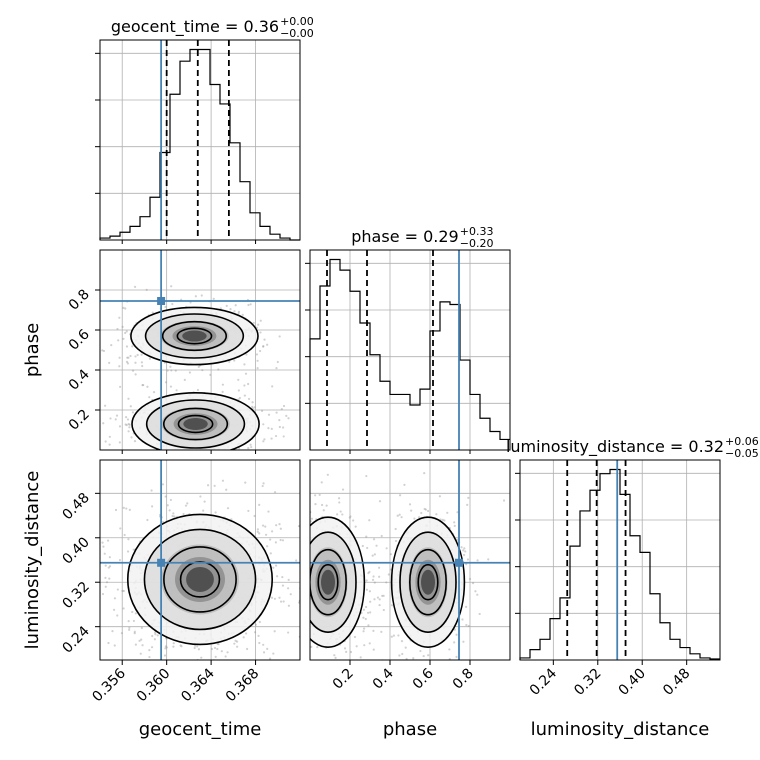 This screenshot has height=760, width=760. I want to click on title-main: geocent_time = 0.36, so click(195, 27).